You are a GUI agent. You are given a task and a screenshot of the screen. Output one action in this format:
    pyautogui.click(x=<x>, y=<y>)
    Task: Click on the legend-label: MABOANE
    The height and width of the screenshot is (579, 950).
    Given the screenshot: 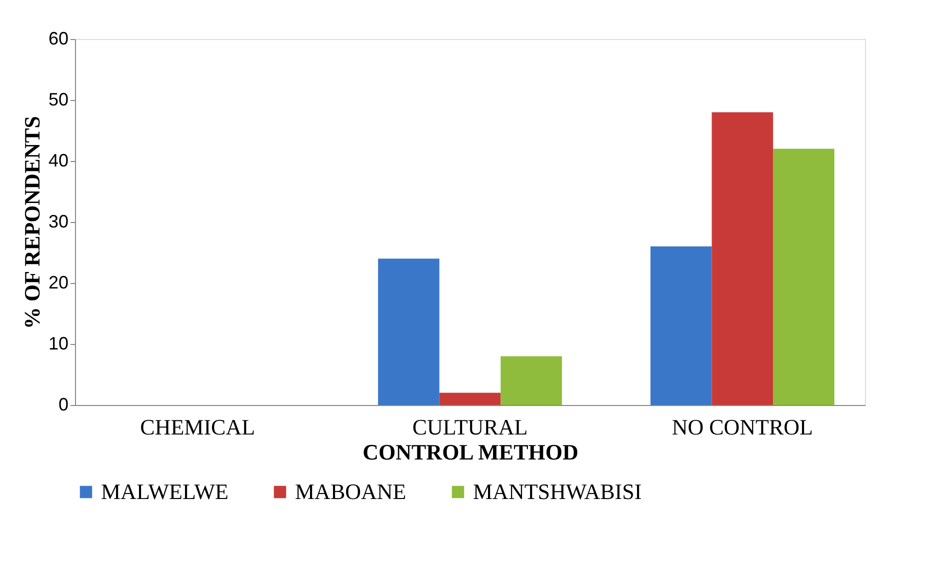 What is the action you would take?
    pyautogui.click(x=350, y=491)
    